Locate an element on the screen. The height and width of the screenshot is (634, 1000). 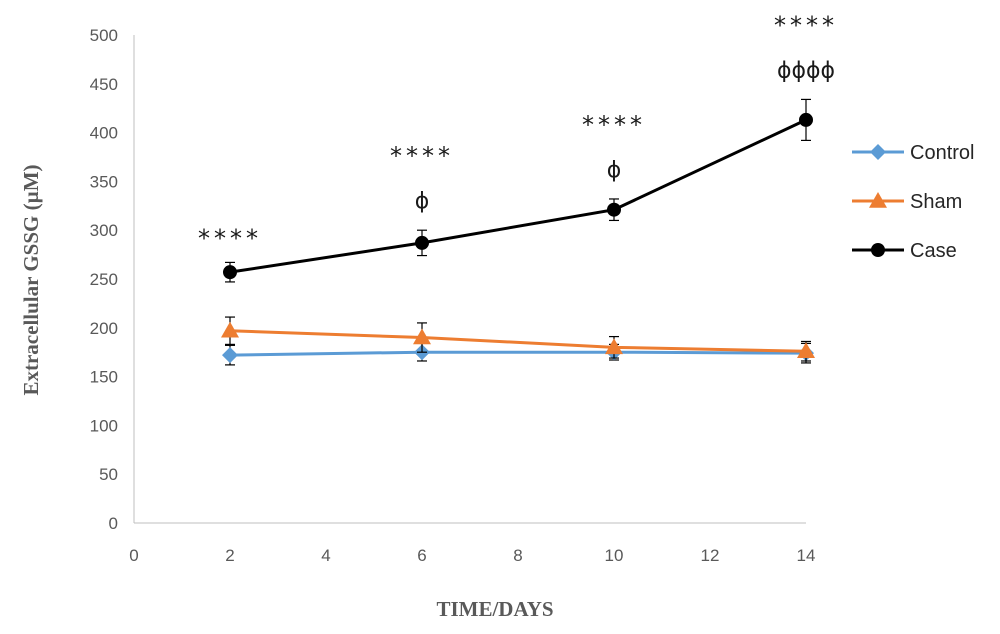
x-tick-label: 8 is located at coordinates (517, 555).